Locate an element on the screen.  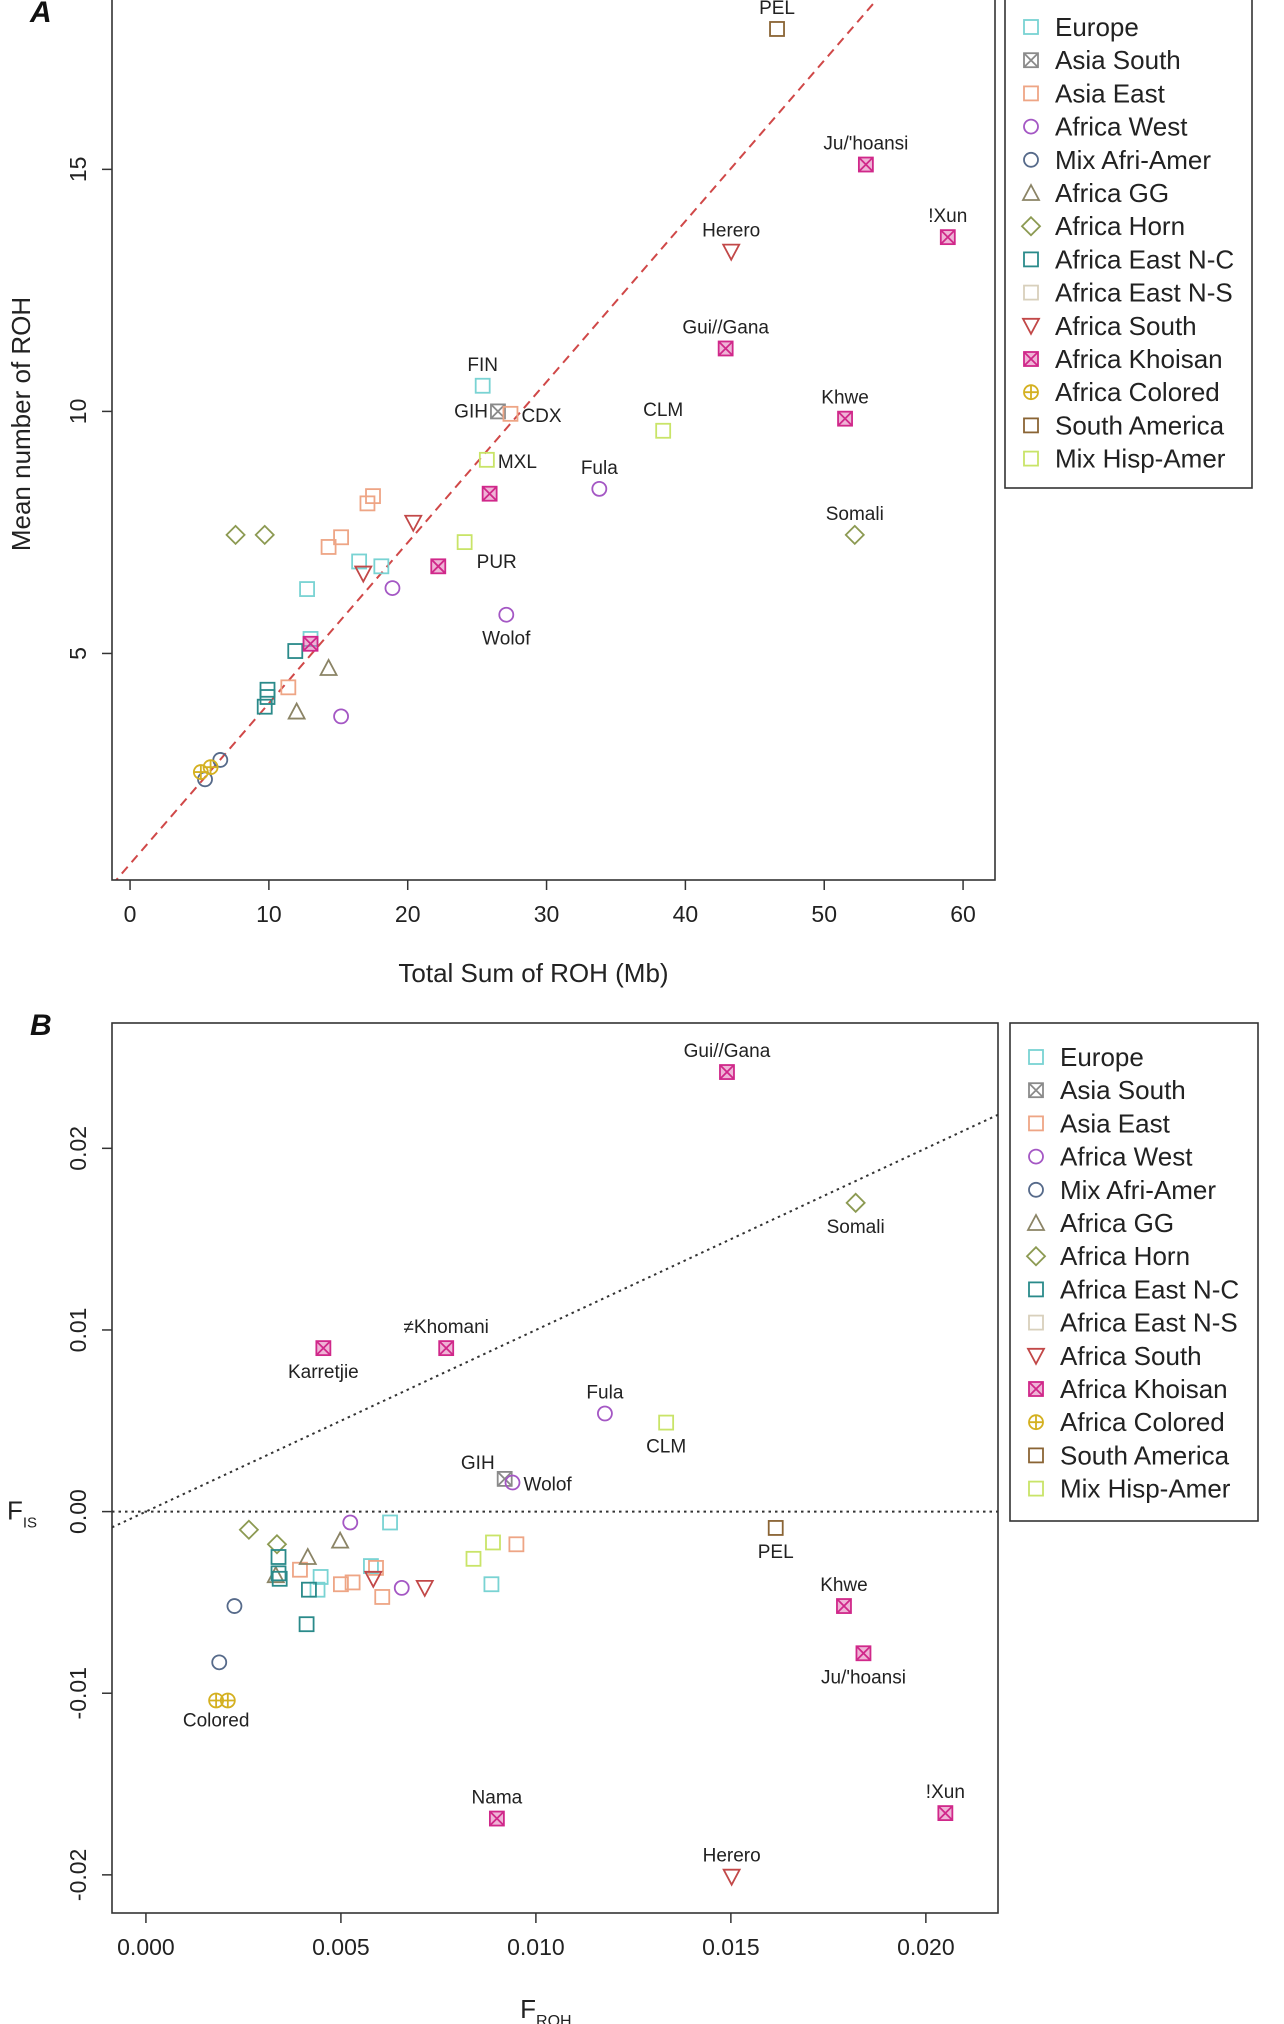
legend-item: Africa Horn is located at coordinates (1107, 1256).